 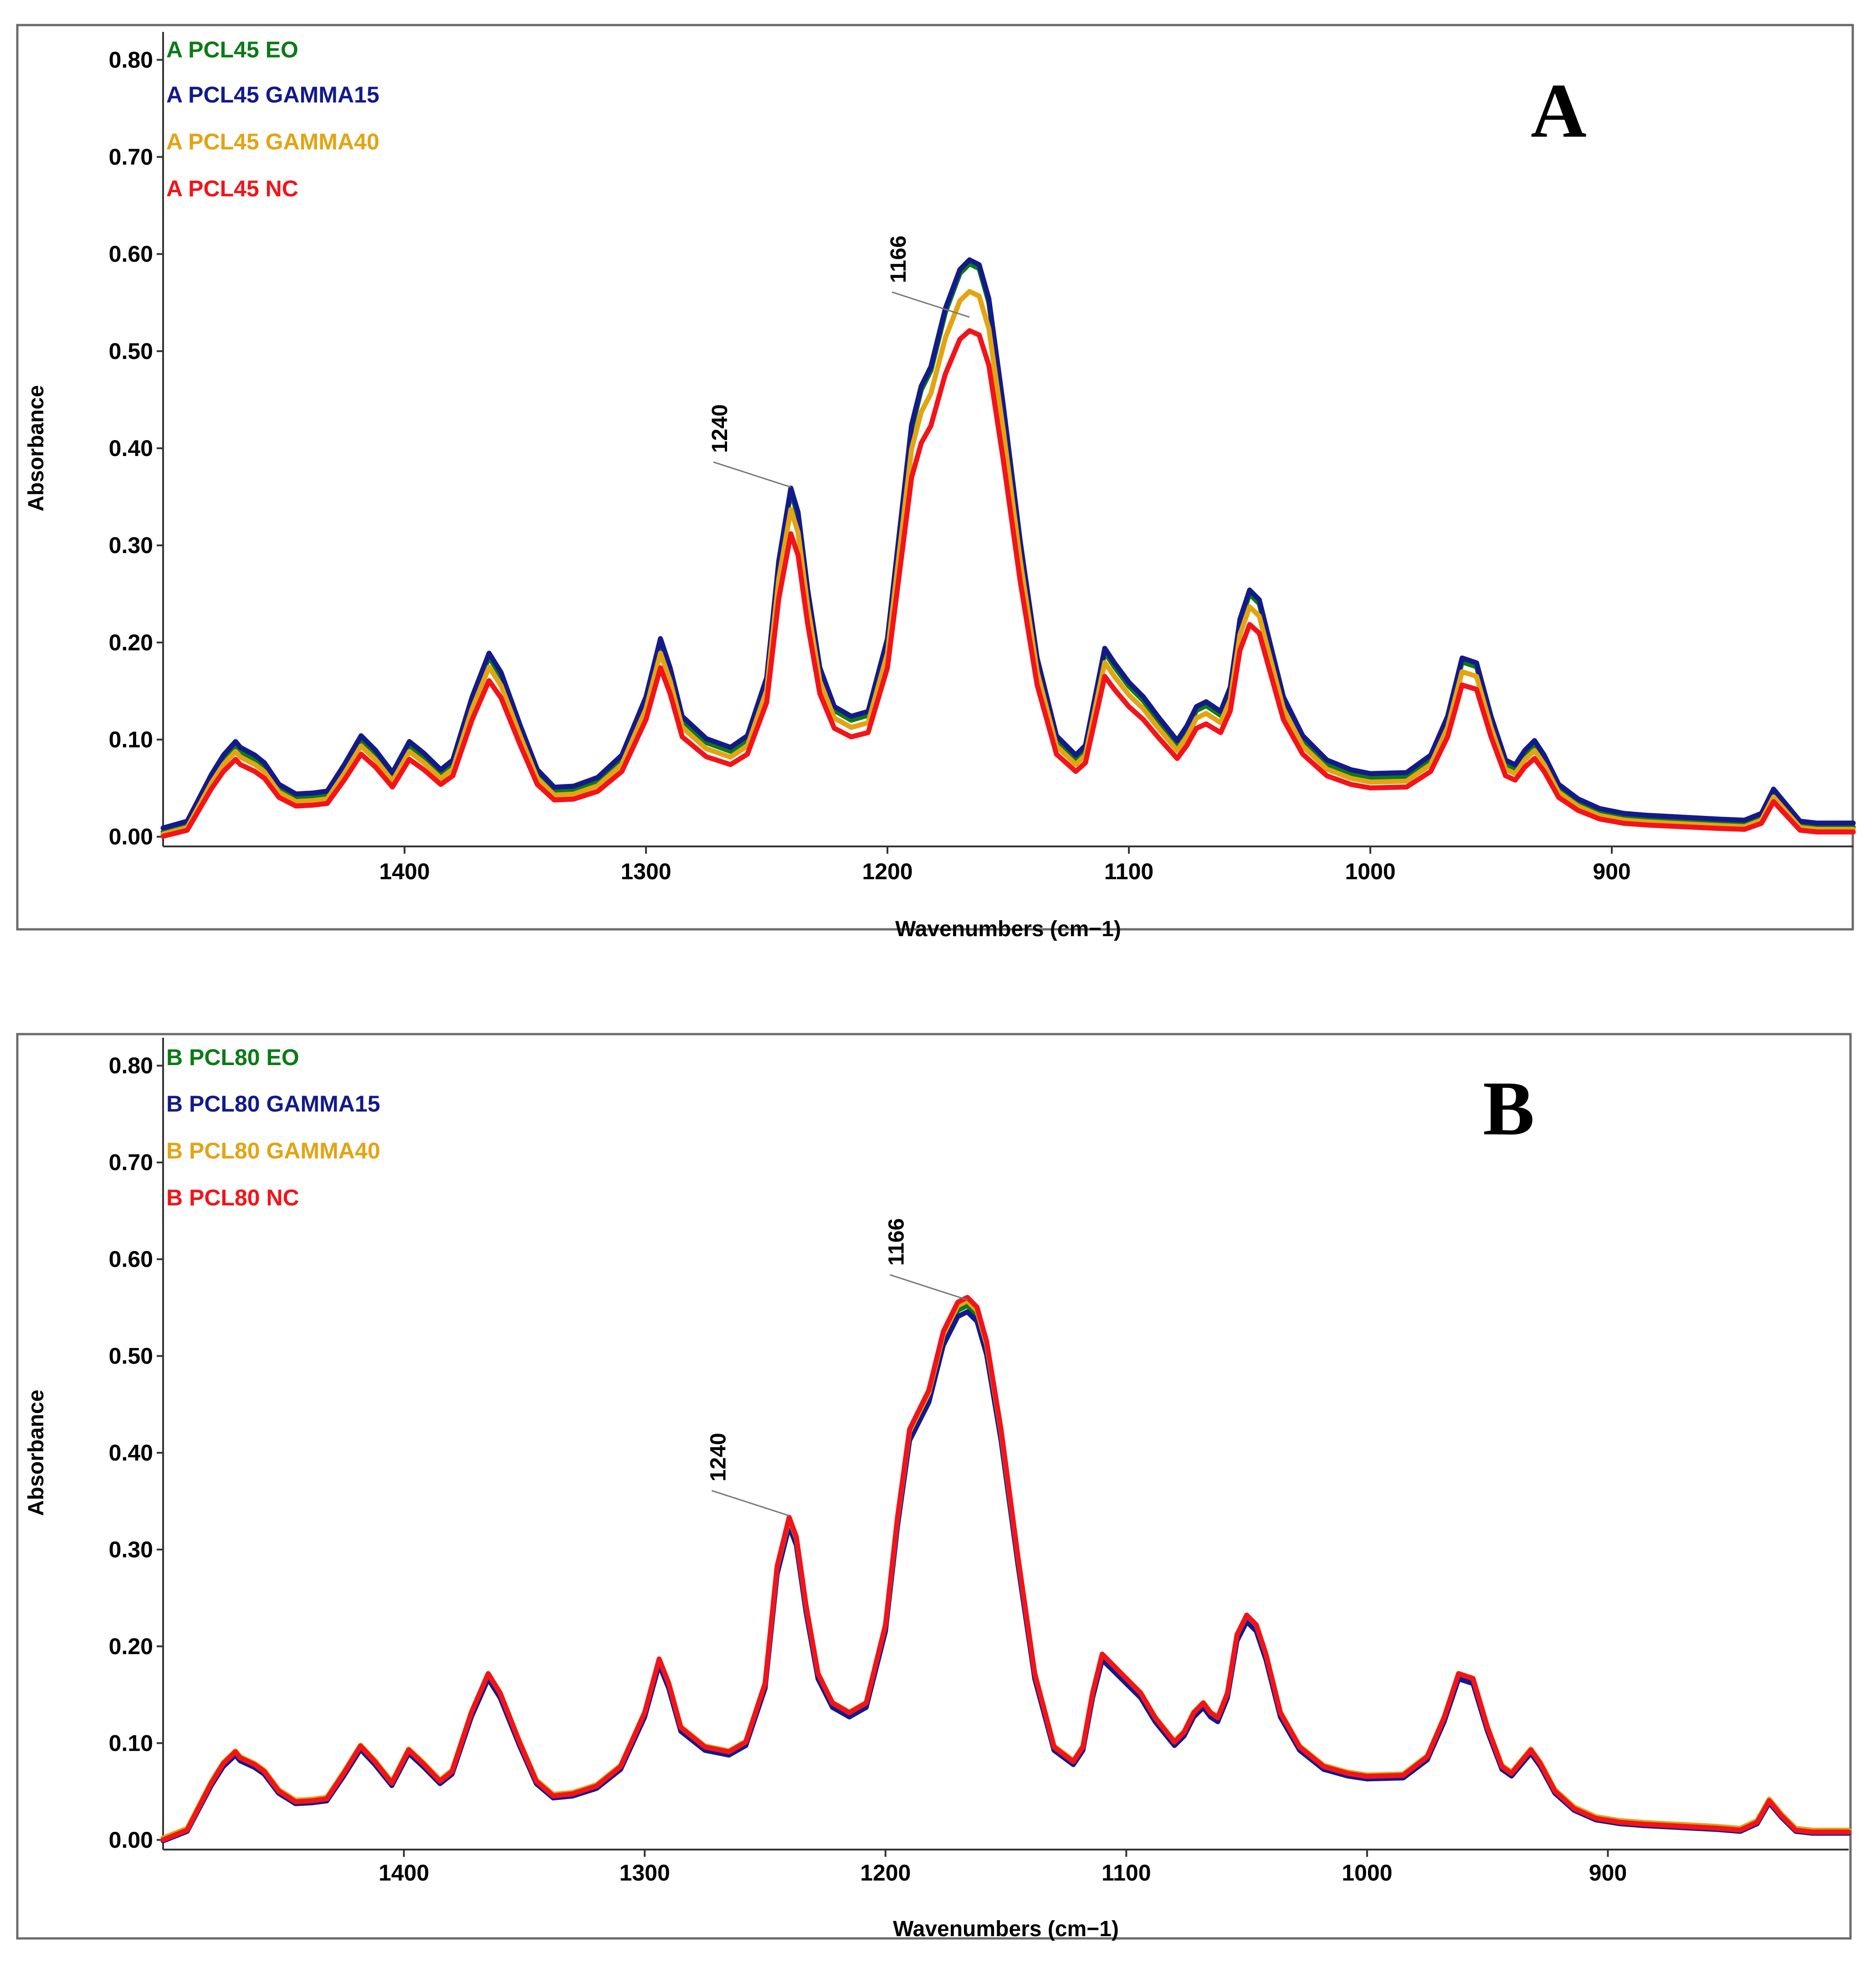 I want to click on legend-entry: A PCL45 EO, so click(x=232, y=49).